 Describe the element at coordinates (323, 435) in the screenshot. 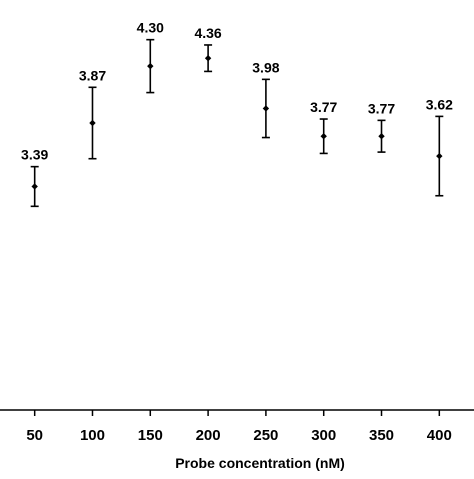

I see `x-tick-label: 300` at that location.